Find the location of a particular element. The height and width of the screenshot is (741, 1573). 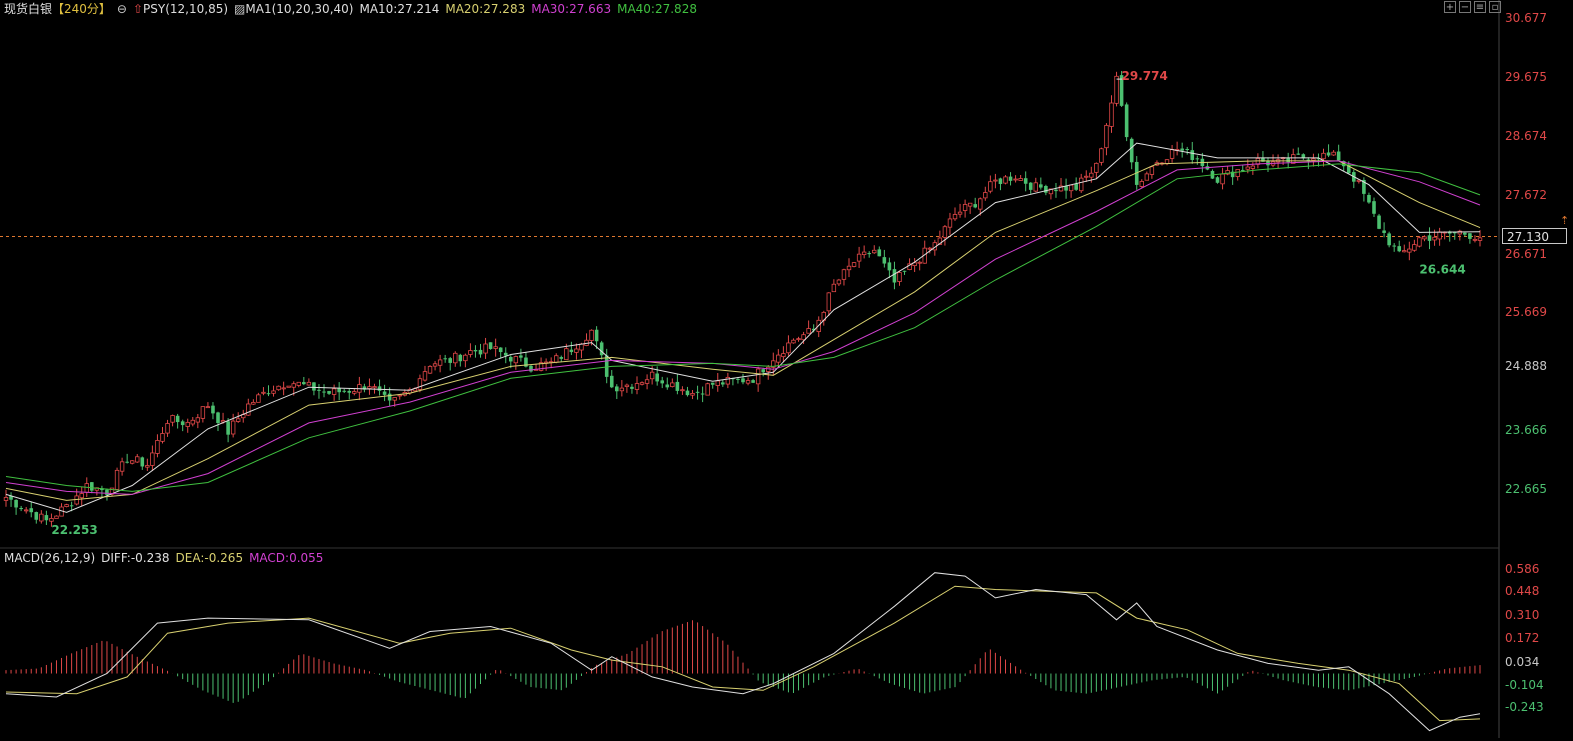

current-price-arrow-icon: ⇡ is located at coordinates (1565, 220).